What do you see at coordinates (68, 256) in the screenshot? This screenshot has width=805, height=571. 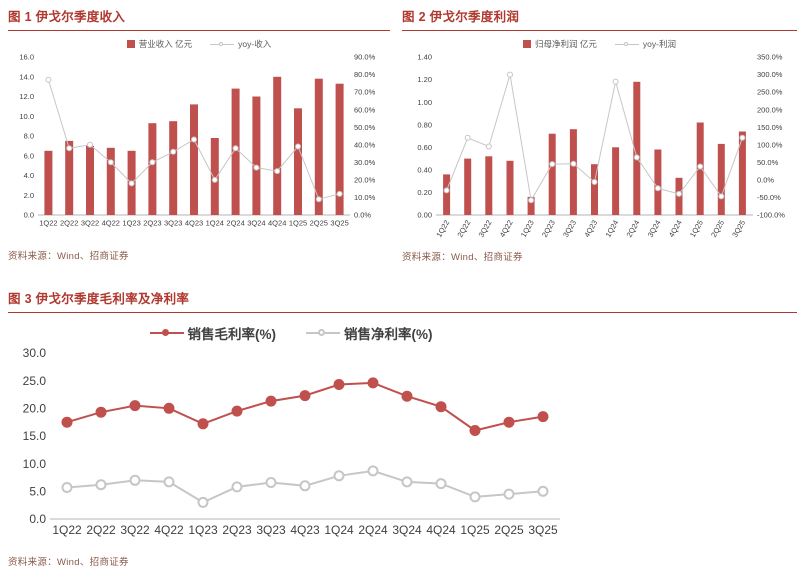 I see `chart1-source: 资料来源：Wind、招商证券` at bounding box center [68, 256].